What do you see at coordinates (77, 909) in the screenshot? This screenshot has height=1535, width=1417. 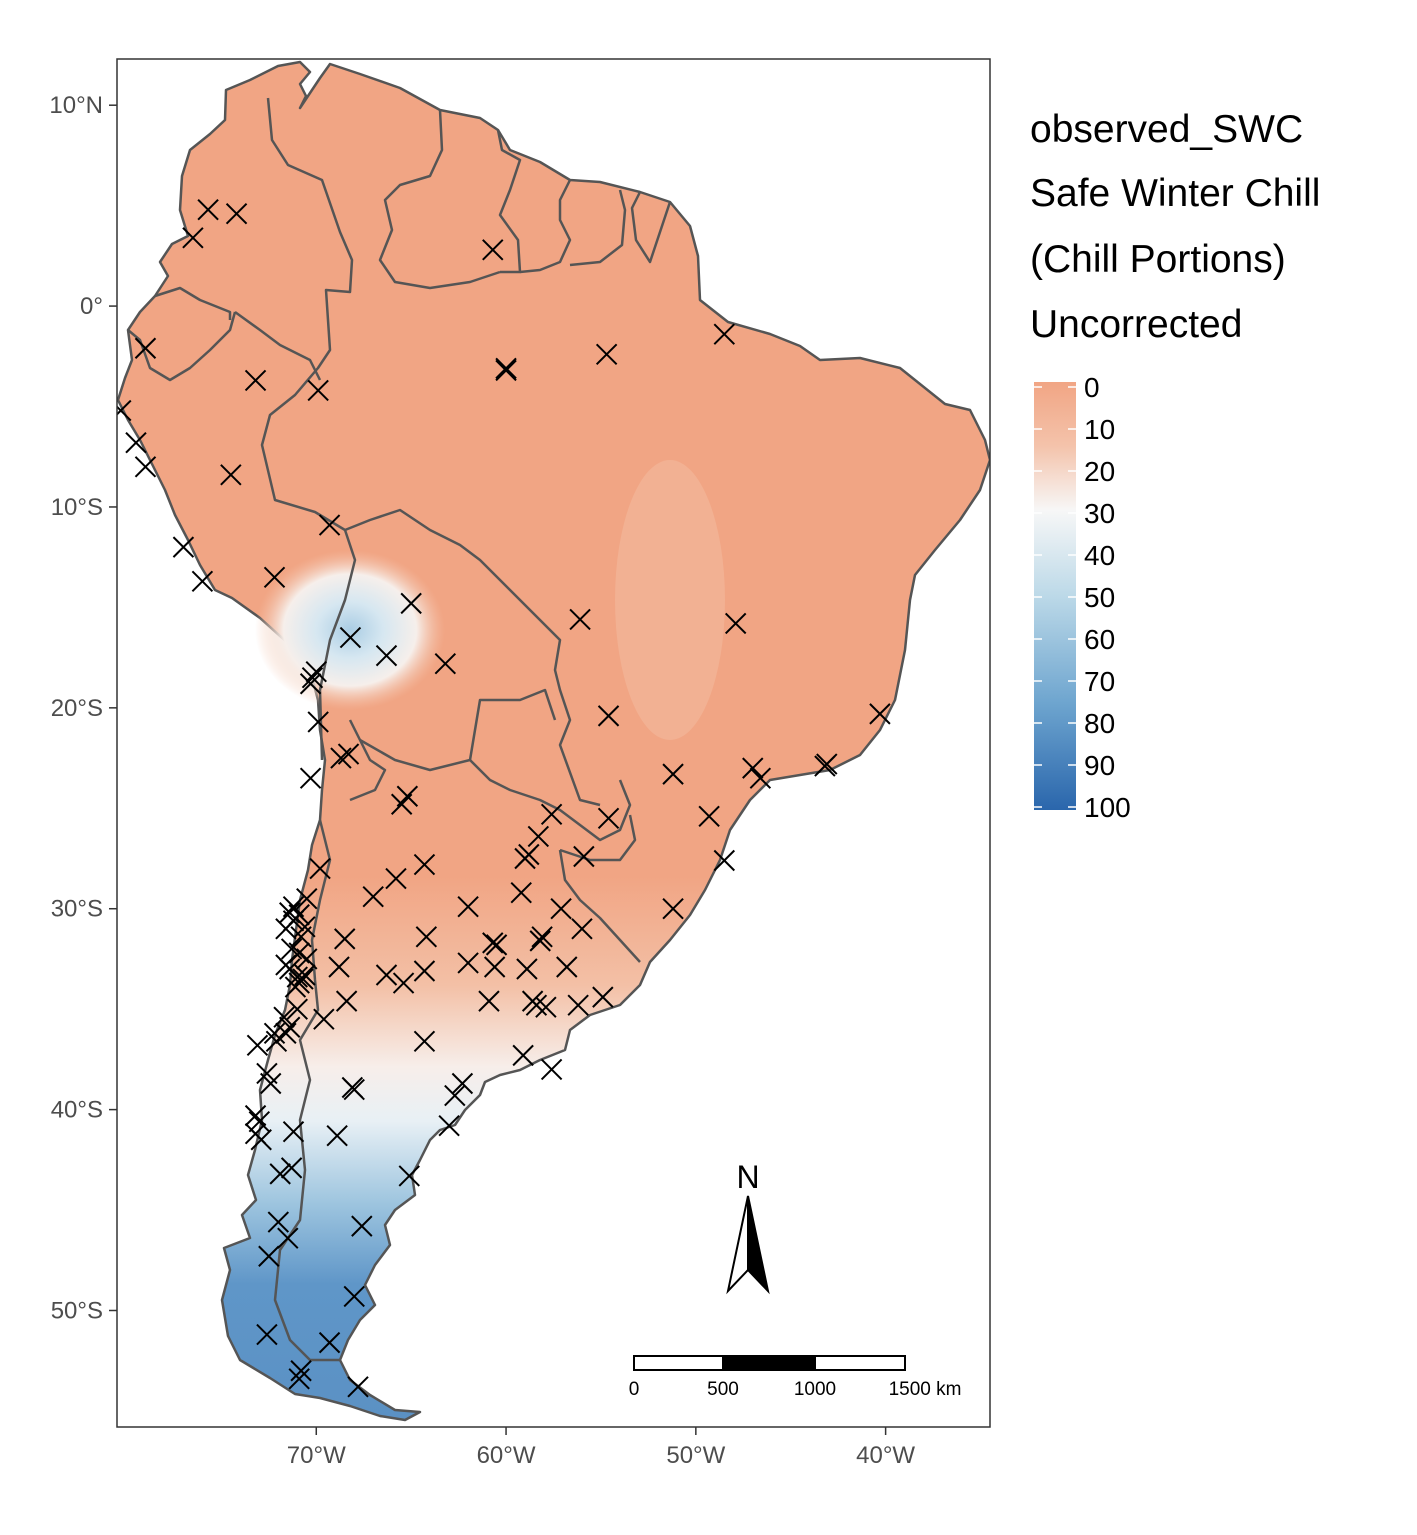 I see `y-tick-label: 30°S` at bounding box center [77, 909].